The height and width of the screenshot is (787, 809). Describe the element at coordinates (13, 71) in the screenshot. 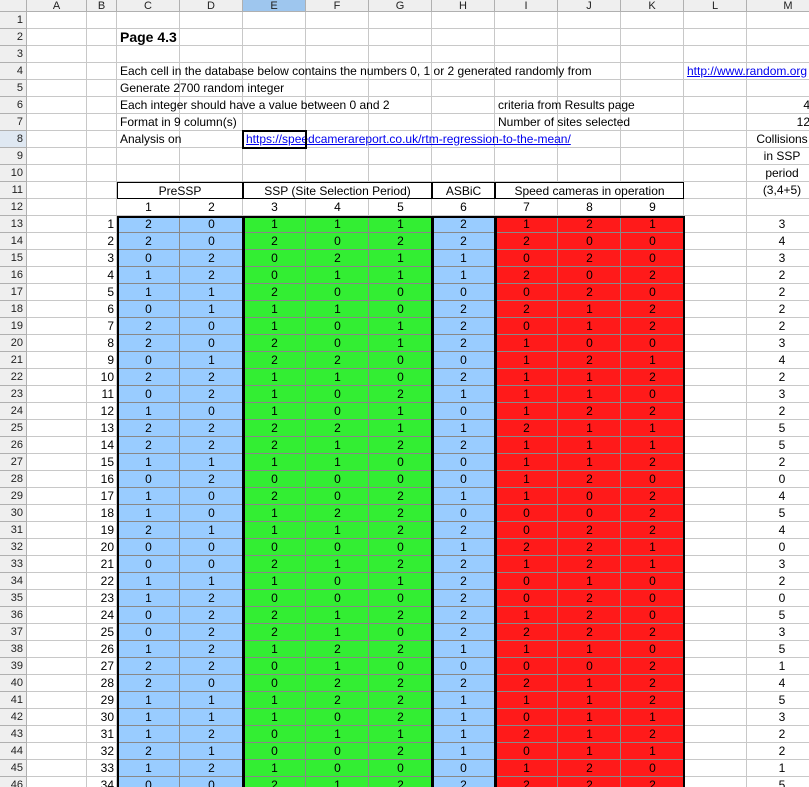

I see `row-header: 4` at that location.